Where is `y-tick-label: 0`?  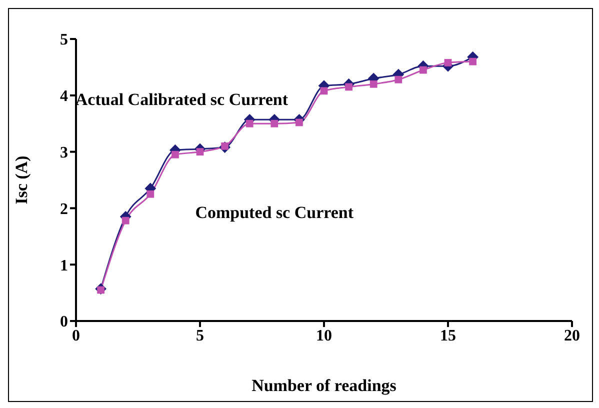
y-tick-label: 0 is located at coordinates (64, 322).